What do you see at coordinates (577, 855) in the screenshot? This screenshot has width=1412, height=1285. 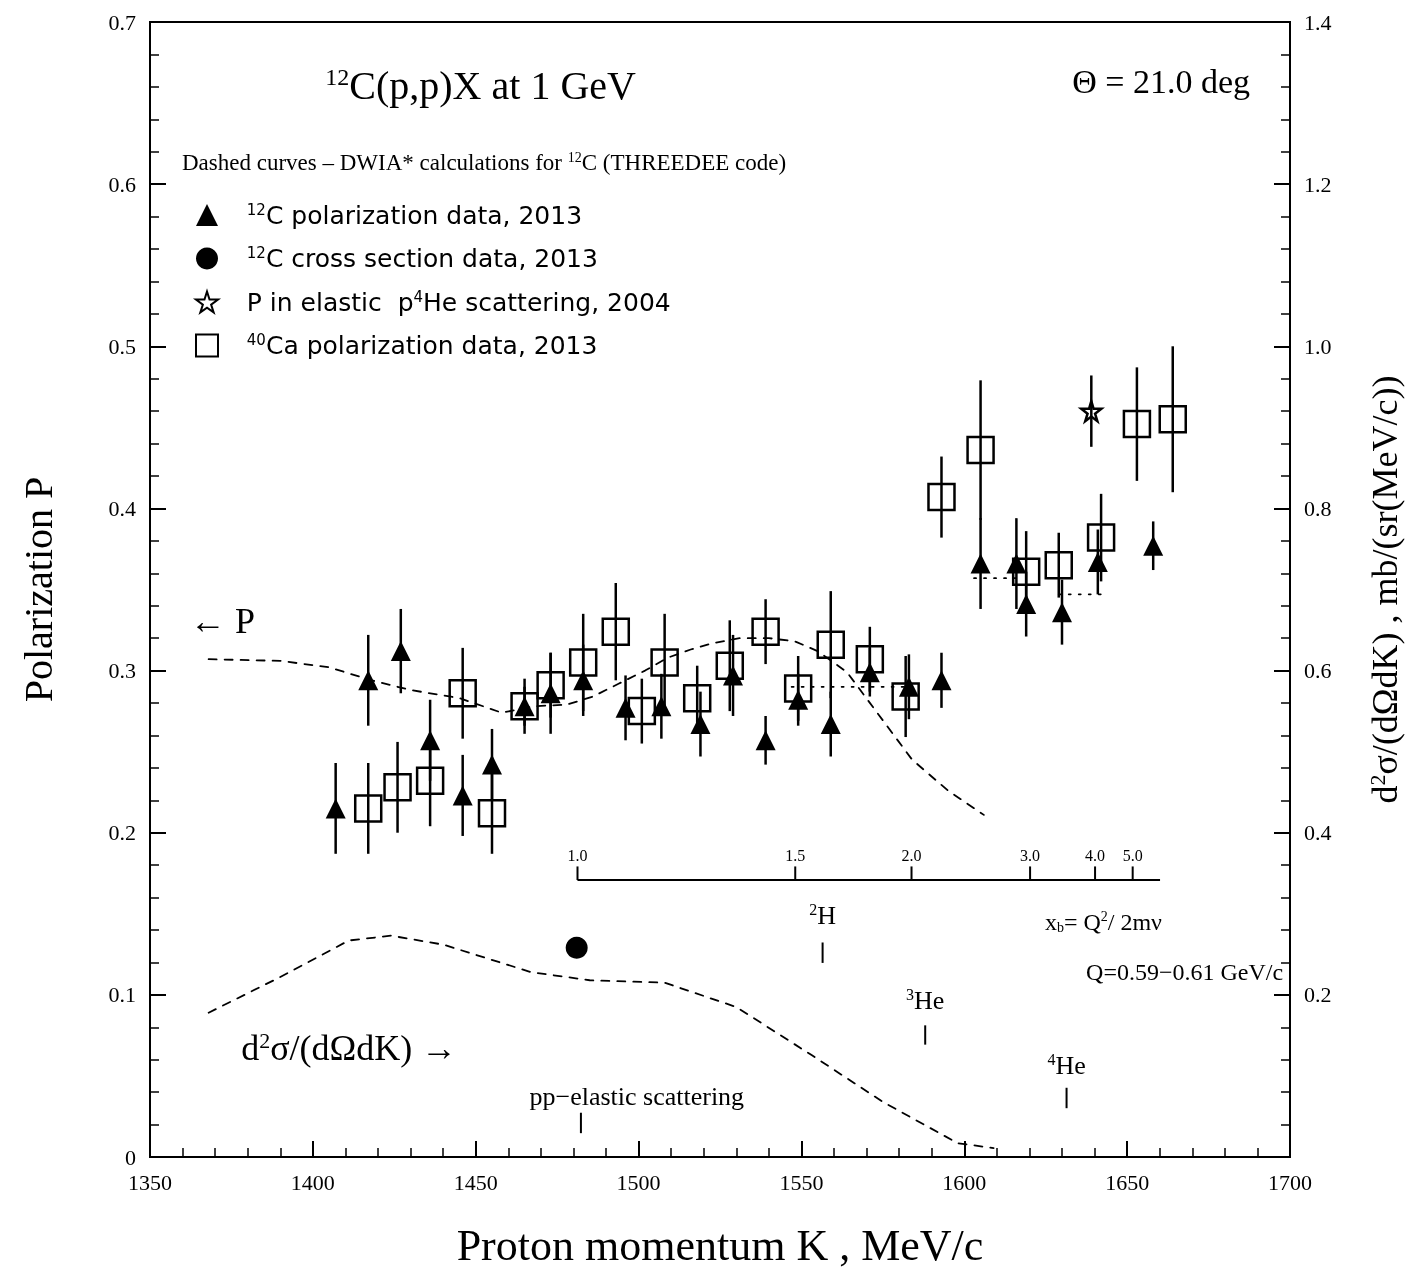 I see `annotation: 1.0` at bounding box center [577, 855].